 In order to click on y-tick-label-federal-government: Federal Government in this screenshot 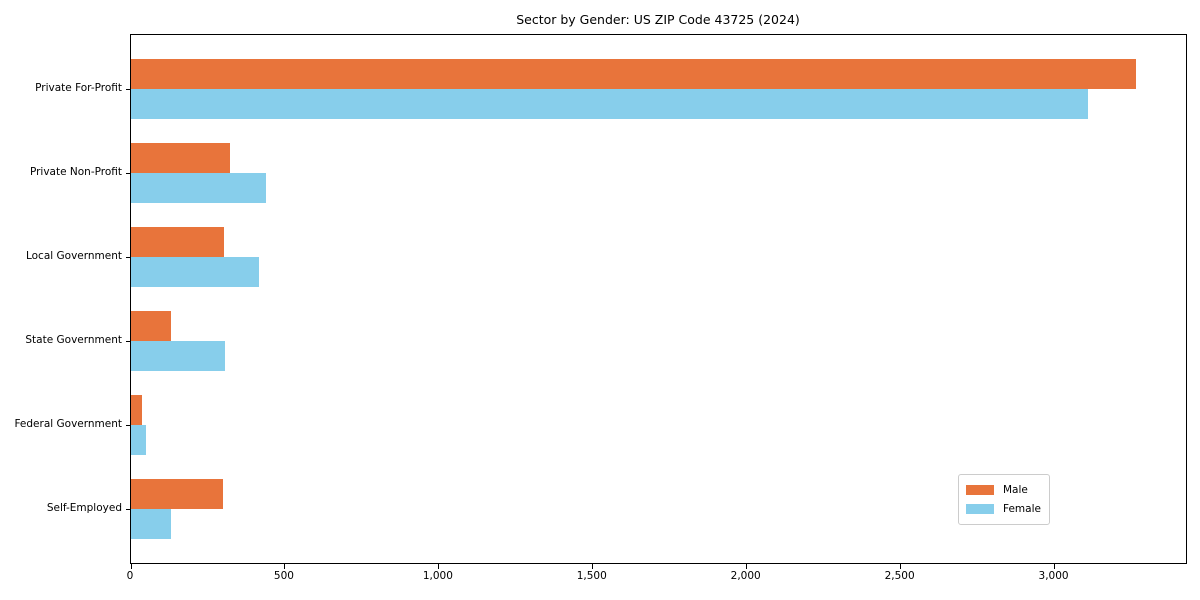, I will do `click(68, 424)`.